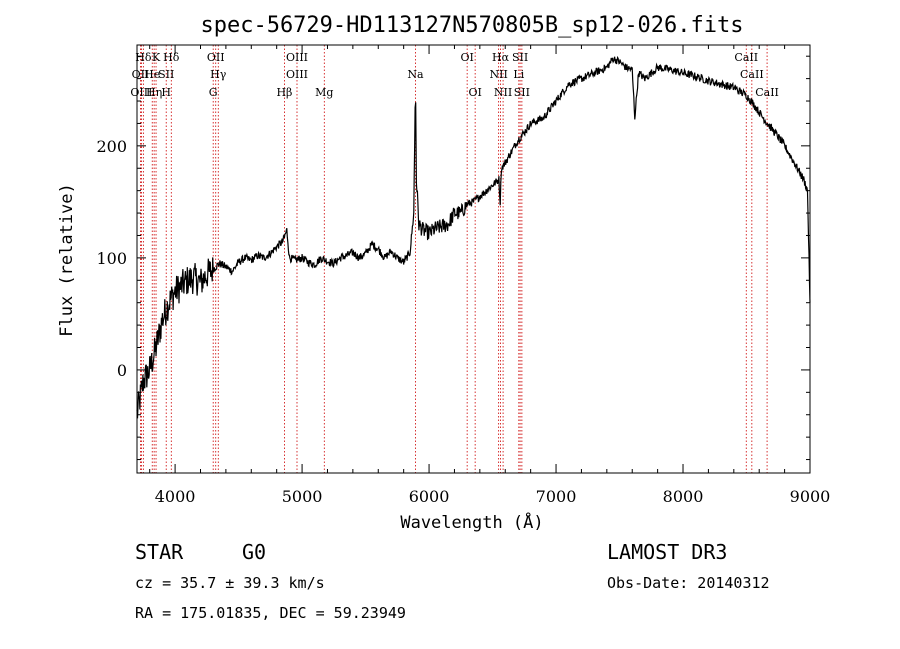  Describe the element at coordinates (810, 496) in the screenshot. I see `x-tick-label-5: 9000` at that location.